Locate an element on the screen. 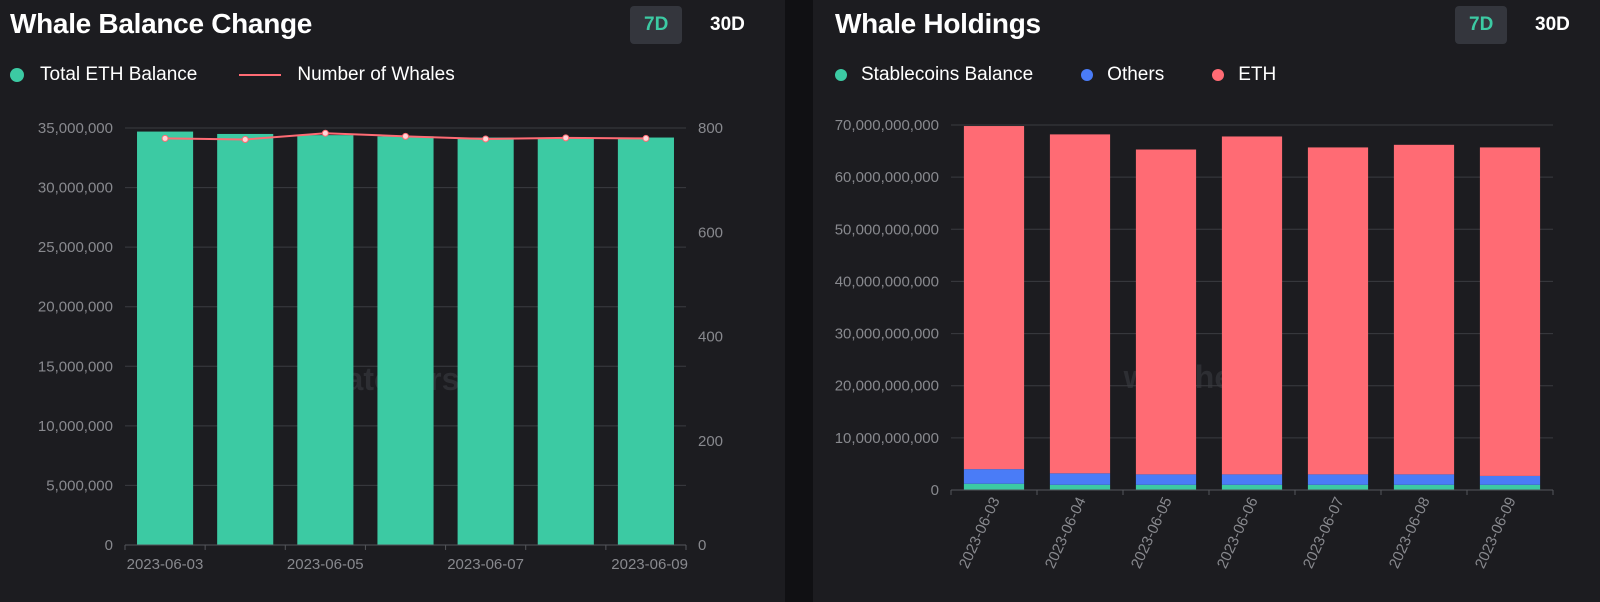 Image resolution: width=1600 pixels, height=602 pixels. y-tick-label: 30,000,000,000 is located at coordinates (887, 334).